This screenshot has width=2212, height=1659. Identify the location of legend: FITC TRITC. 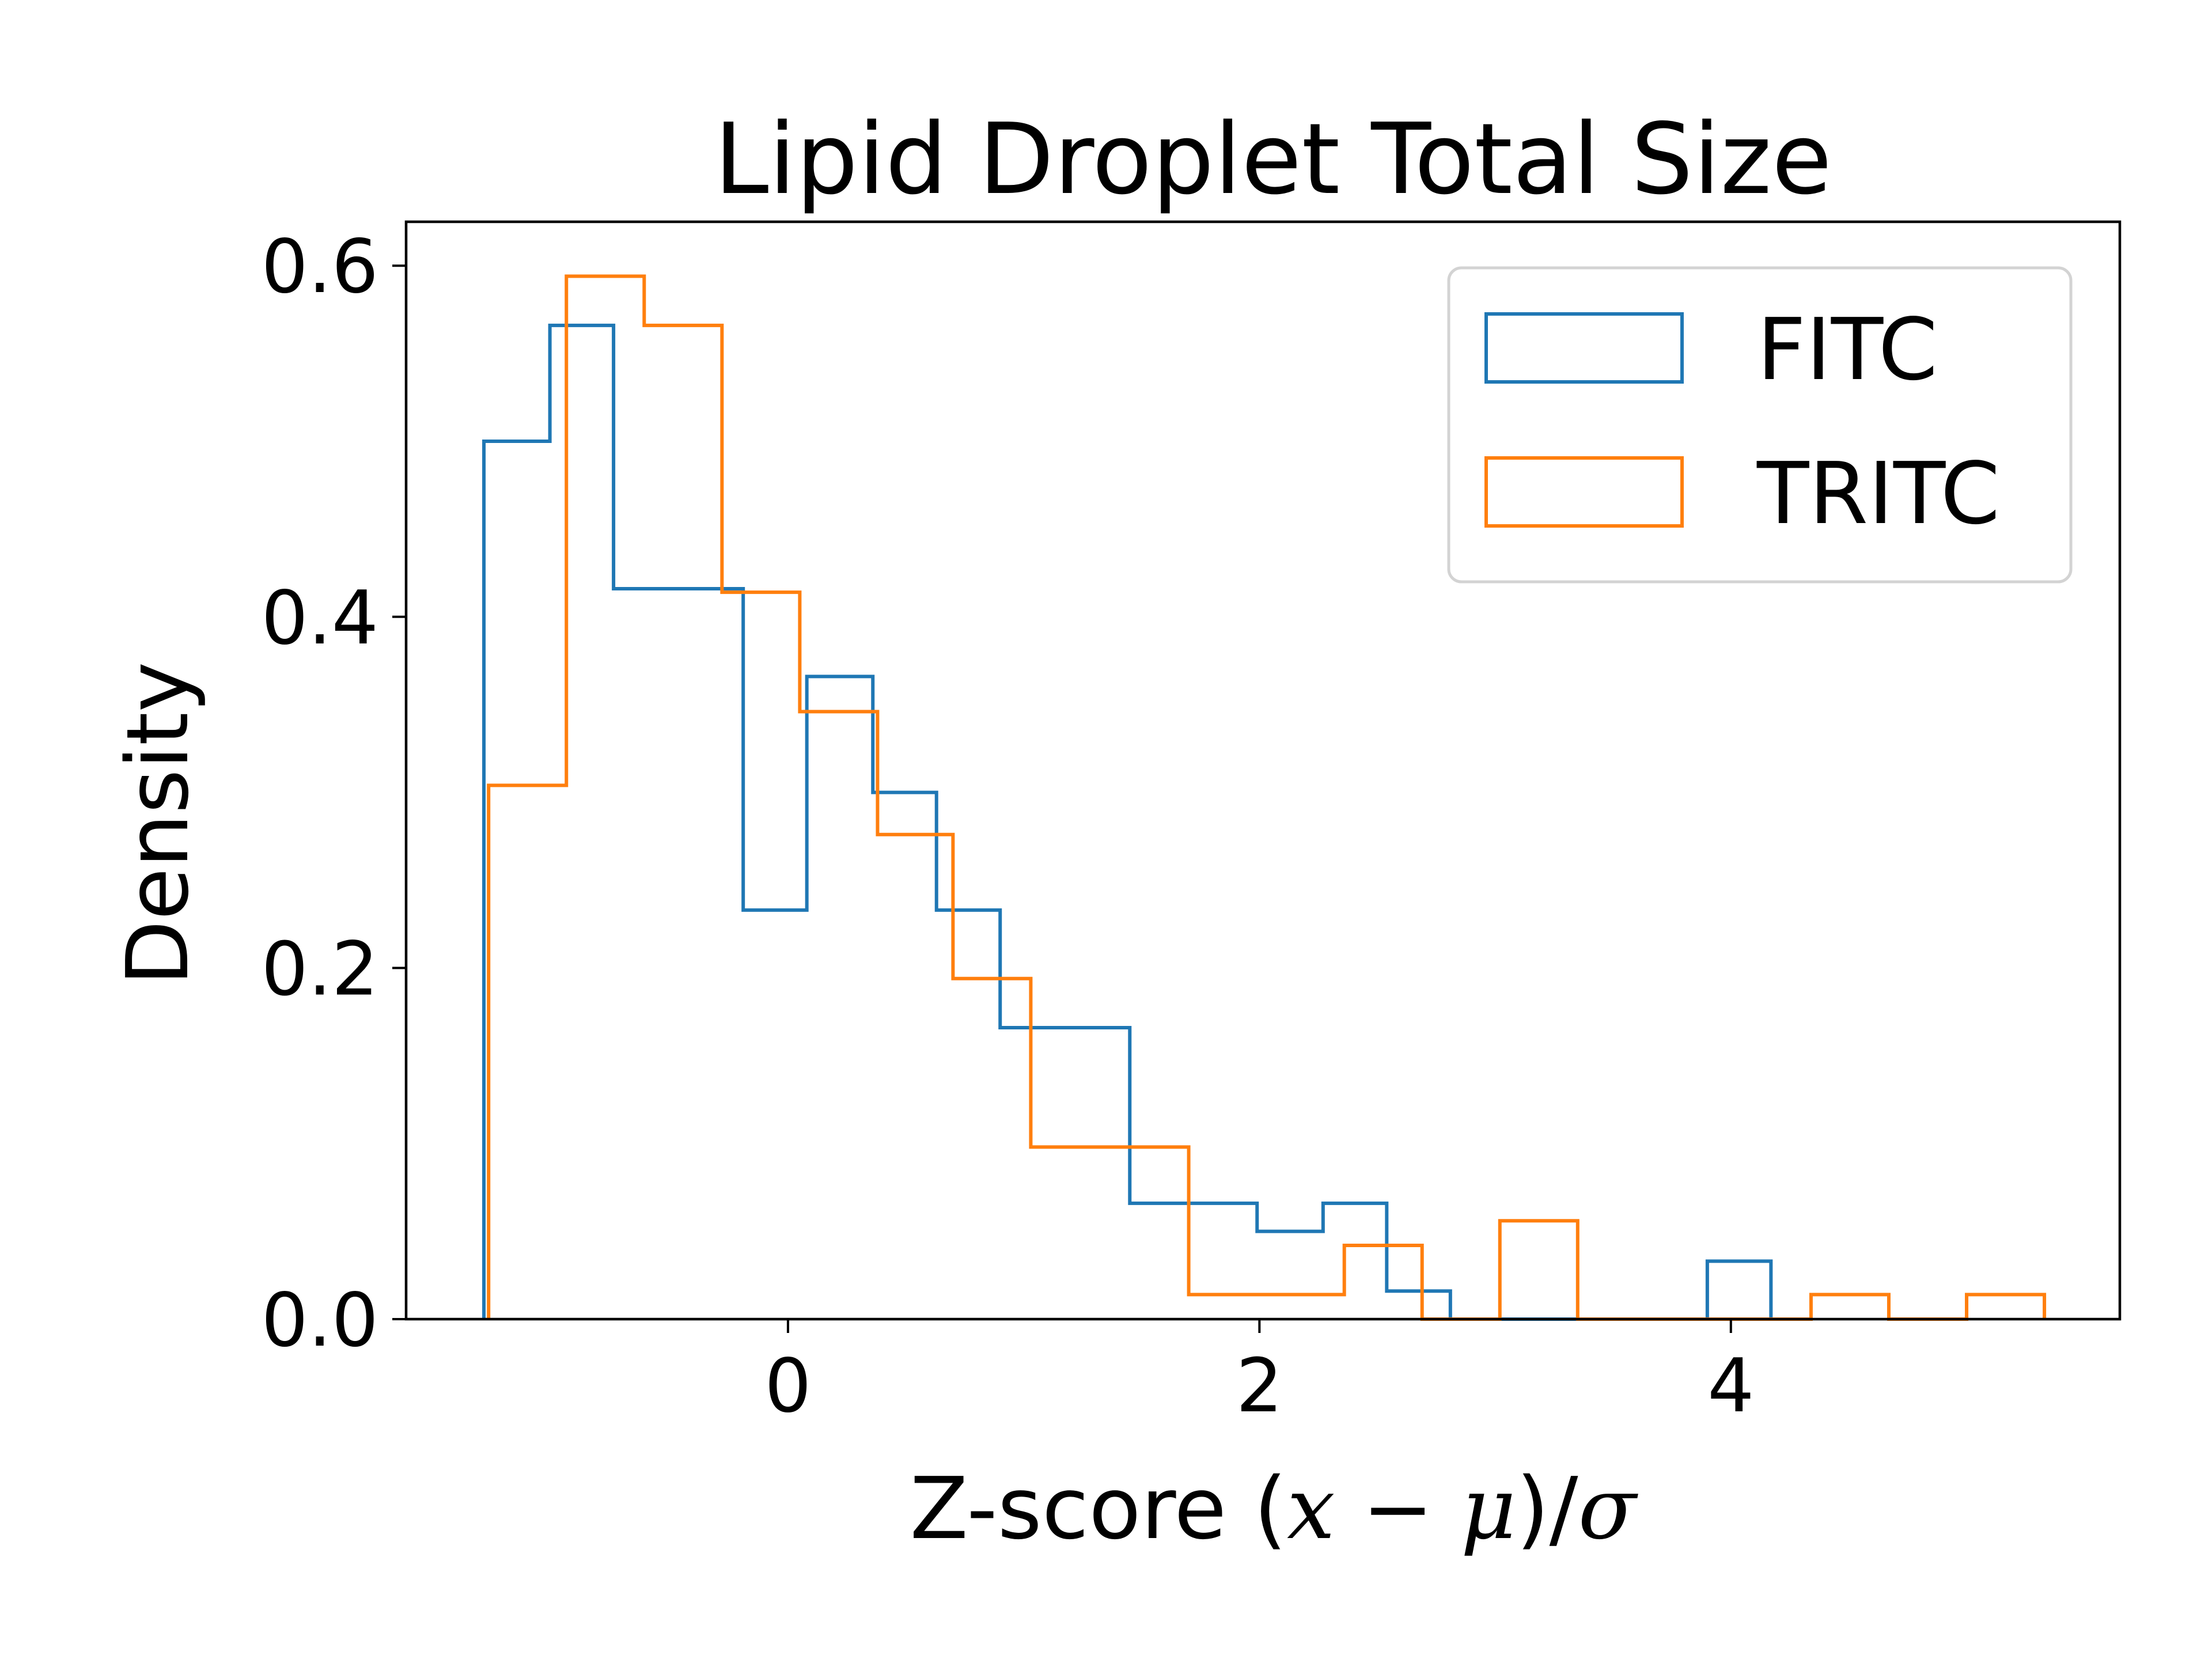
(1760, 425).